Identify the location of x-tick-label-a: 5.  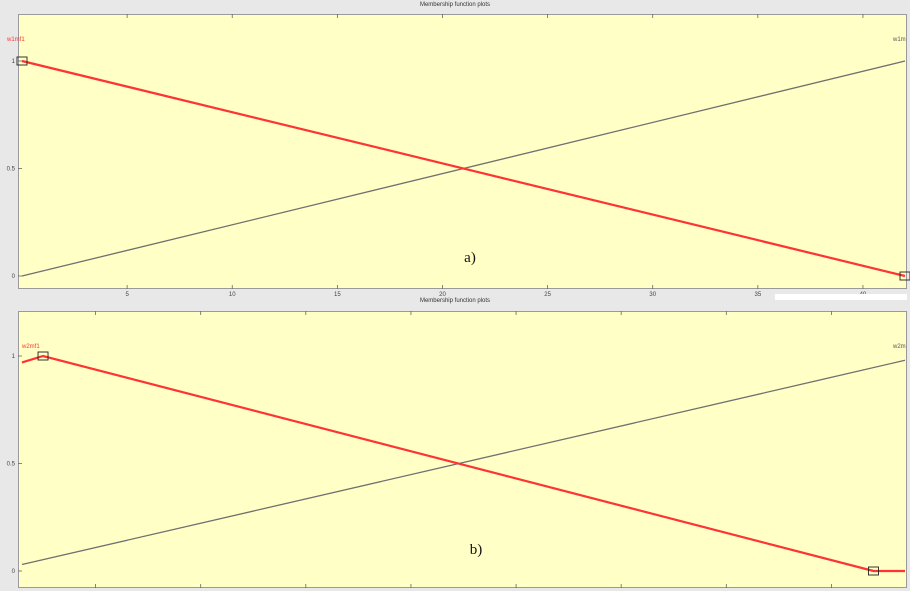
(127, 295).